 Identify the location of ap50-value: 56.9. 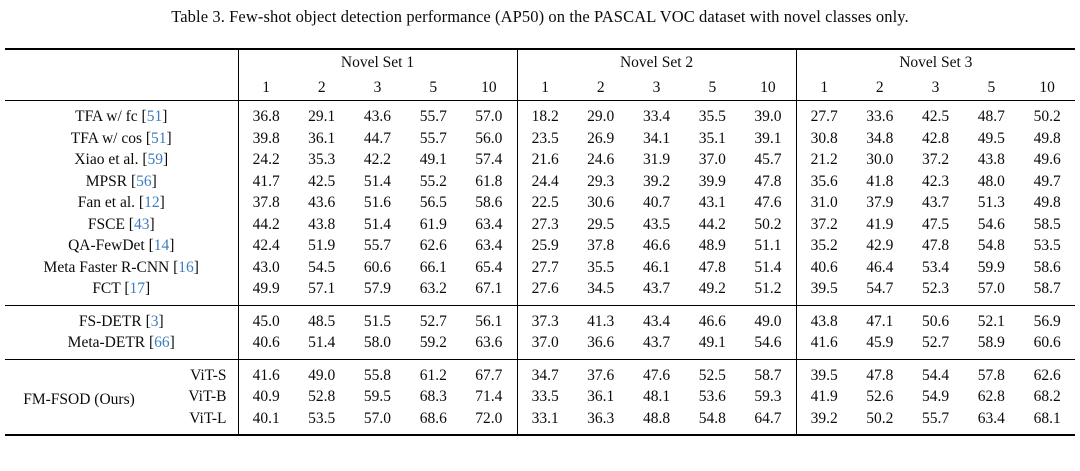
(1047, 321).